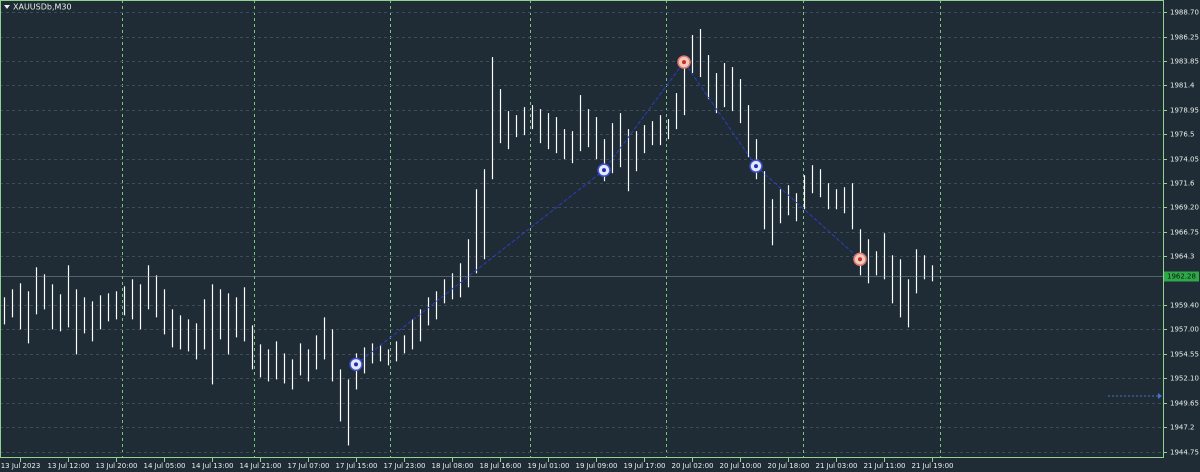 The image size is (1200, 472). What do you see at coordinates (42, 7) in the screenshot?
I see `chart-title: XAUUSDb,M30` at bounding box center [42, 7].